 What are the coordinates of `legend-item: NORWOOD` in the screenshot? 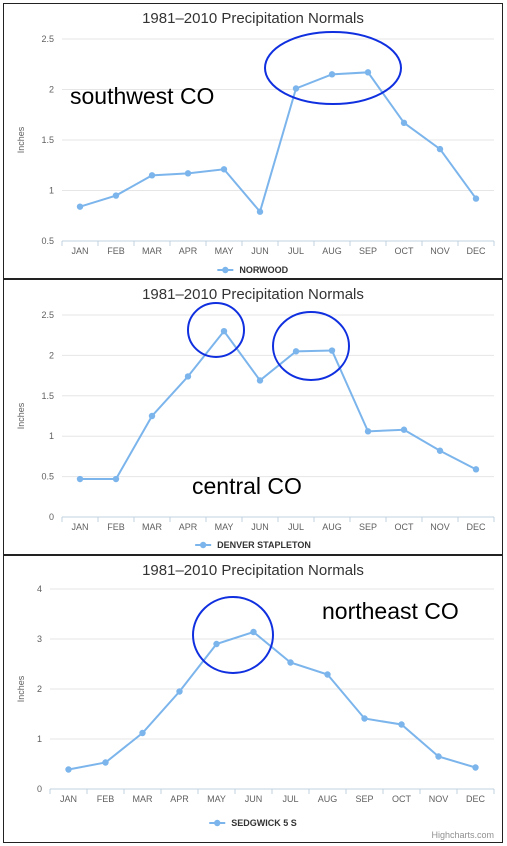 It's located at (253, 270).